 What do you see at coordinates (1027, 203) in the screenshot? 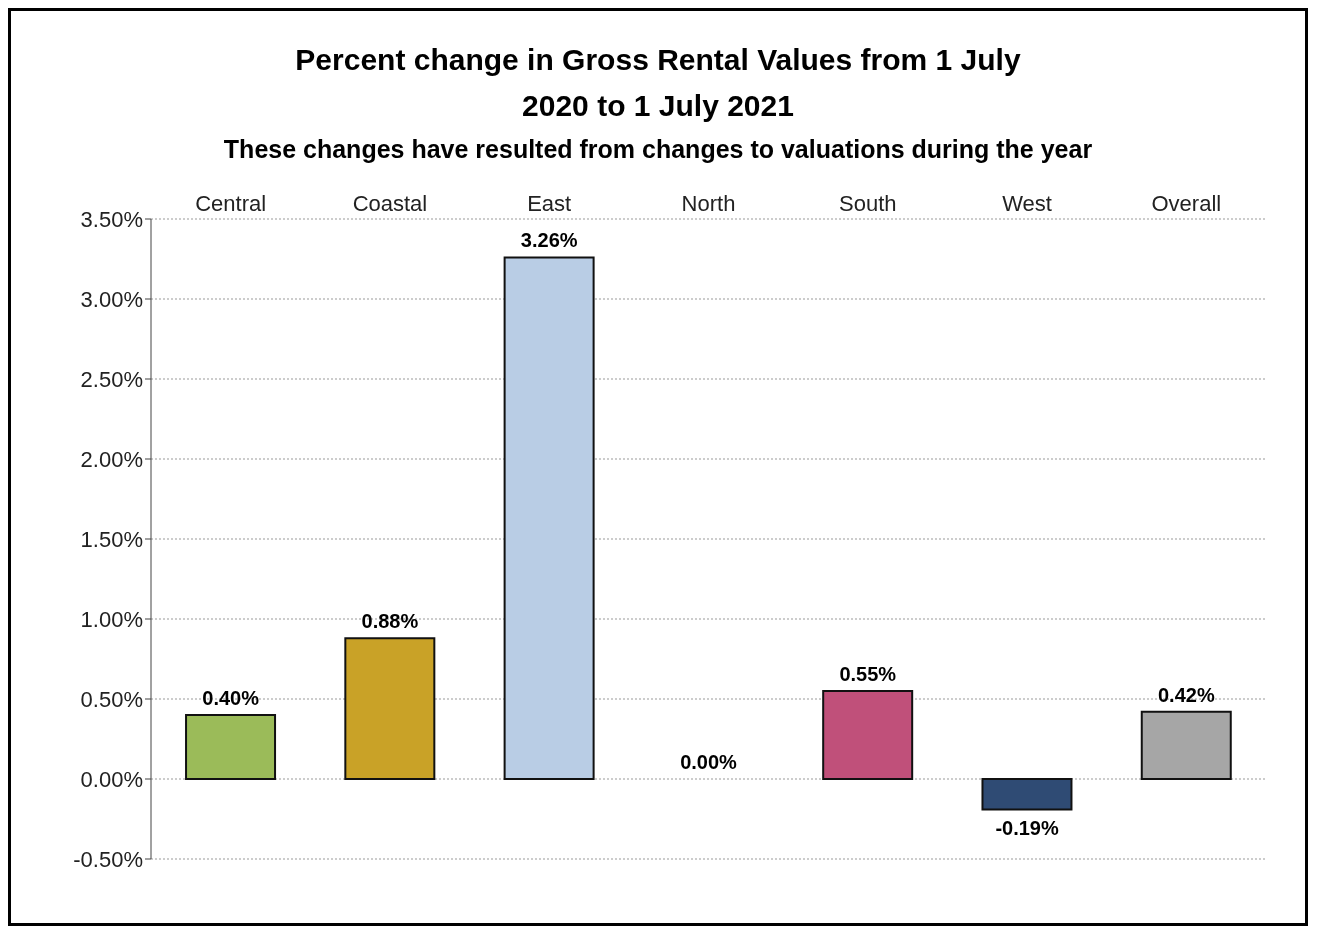
I see `x-tick-label: West` at bounding box center [1027, 203].